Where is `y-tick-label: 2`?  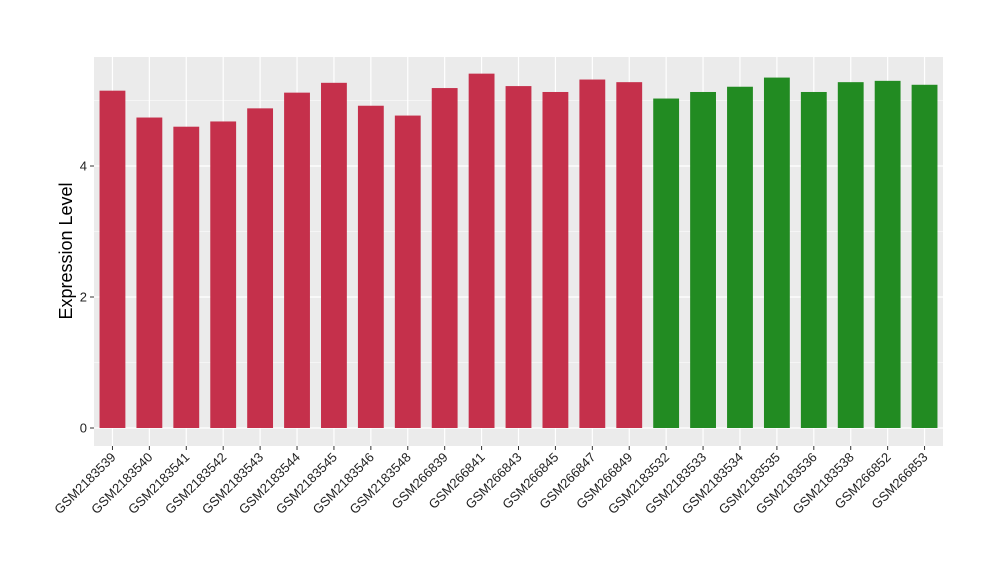 y-tick-label: 2 is located at coordinates (83, 297).